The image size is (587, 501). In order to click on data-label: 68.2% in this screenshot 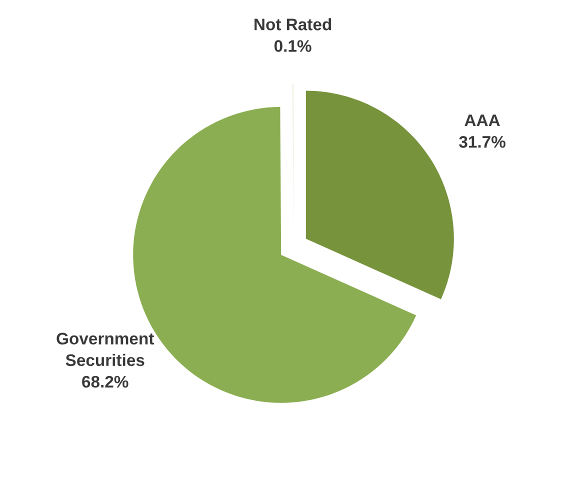, I will do `click(105, 382)`.